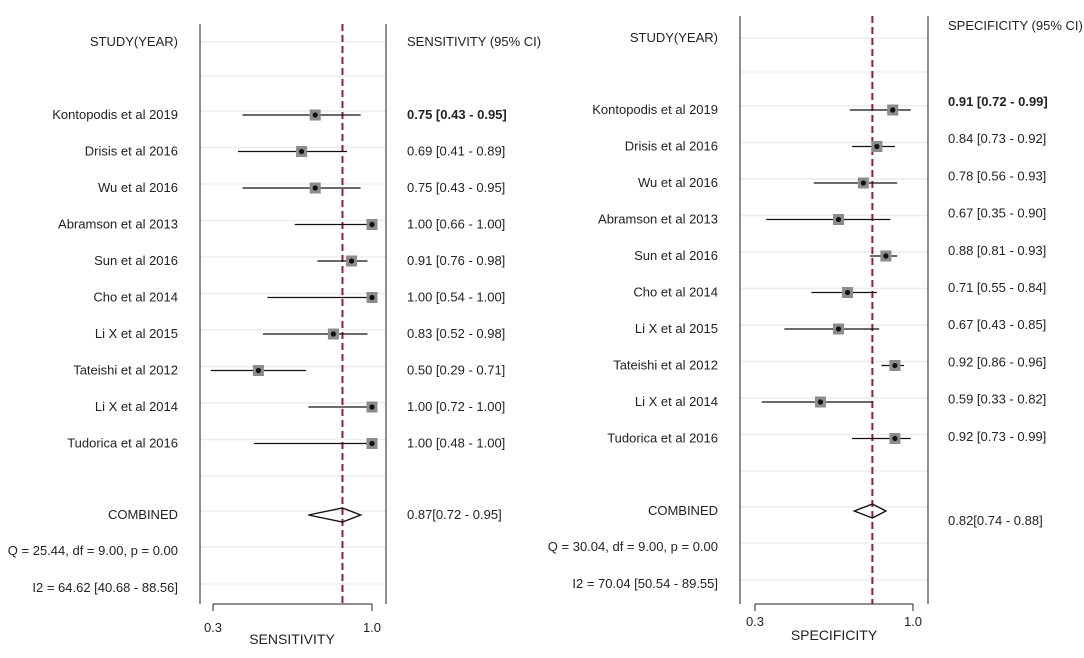  I want to click on ci-value: 0.91 [0.76 - 0.98], so click(456, 260).